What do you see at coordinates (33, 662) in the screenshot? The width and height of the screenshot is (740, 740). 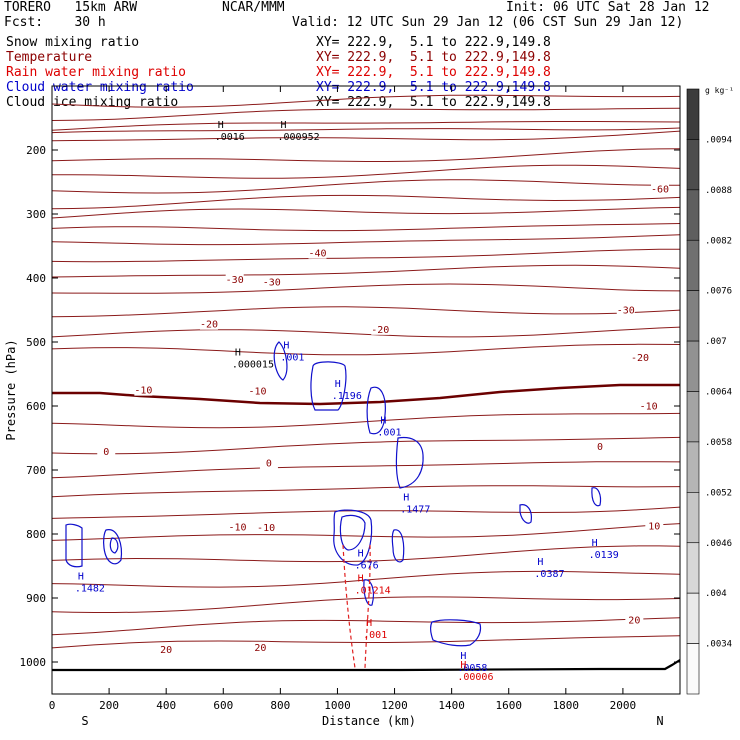 I see `y-tick-label: 1000` at bounding box center [33, 662].